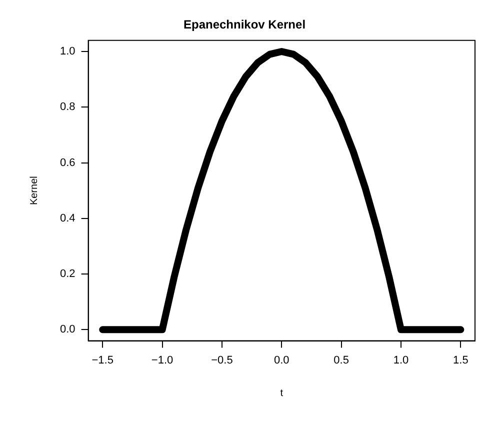  Describe the element at coordinates (68, 274) in the screenshot. I see `y-tick-label: 0.2` at that location.